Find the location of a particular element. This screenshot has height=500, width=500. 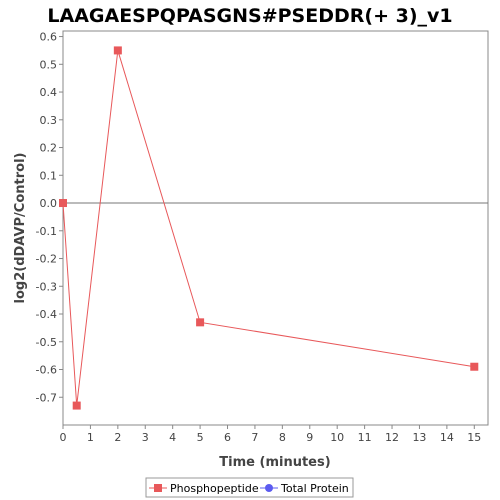

x-tick-label: 2 is located at coordinates (117, 437).